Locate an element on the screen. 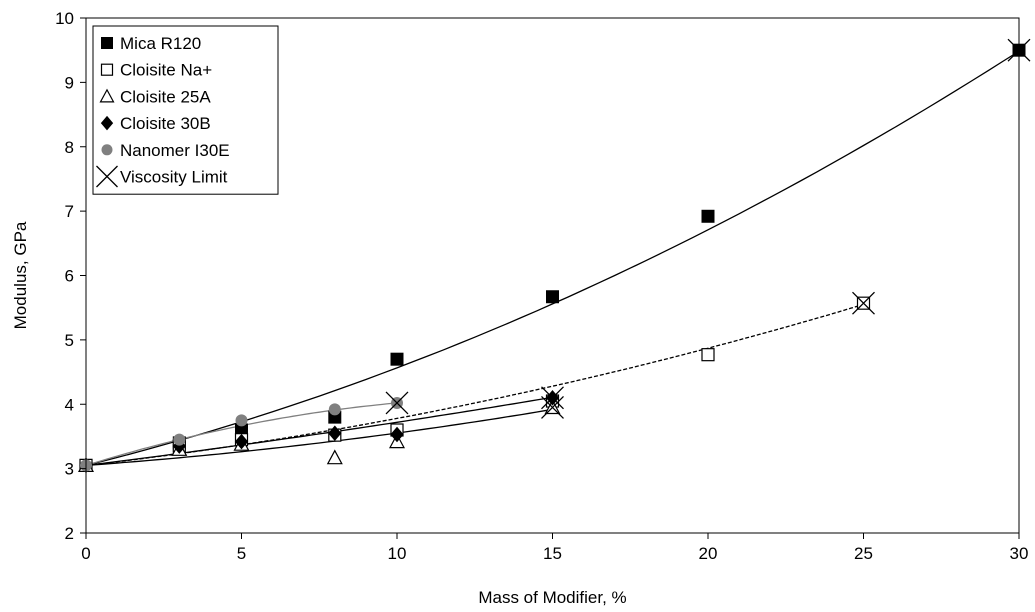 This screenshot has height=612, width=1035. legend-item: Cloisite Na+ is located at coordinates (156, 70).